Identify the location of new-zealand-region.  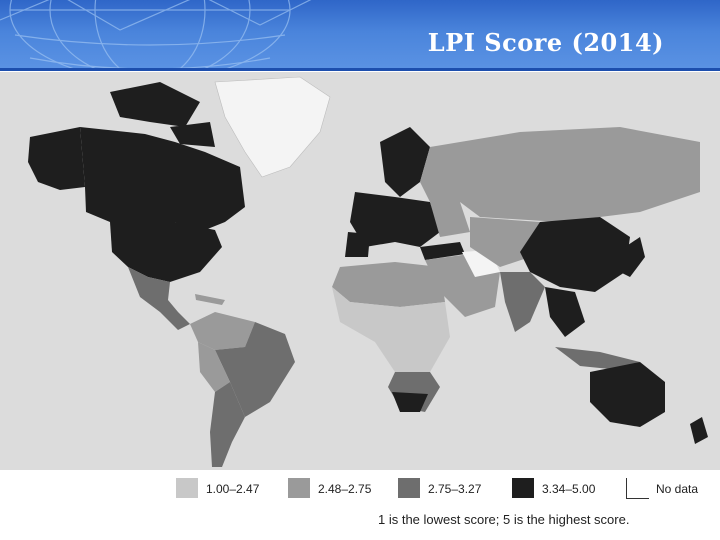
(699, 430).